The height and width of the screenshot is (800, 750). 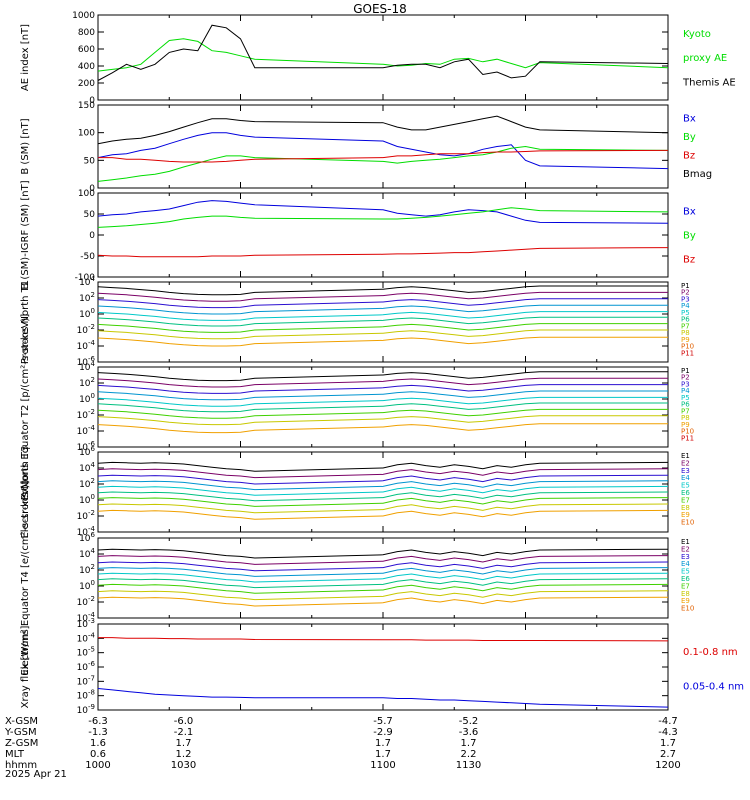 What do you see at coordinates (383, 721) in the screenshot?
I see `row-value: -5.7` at bounding box center [383, 721].